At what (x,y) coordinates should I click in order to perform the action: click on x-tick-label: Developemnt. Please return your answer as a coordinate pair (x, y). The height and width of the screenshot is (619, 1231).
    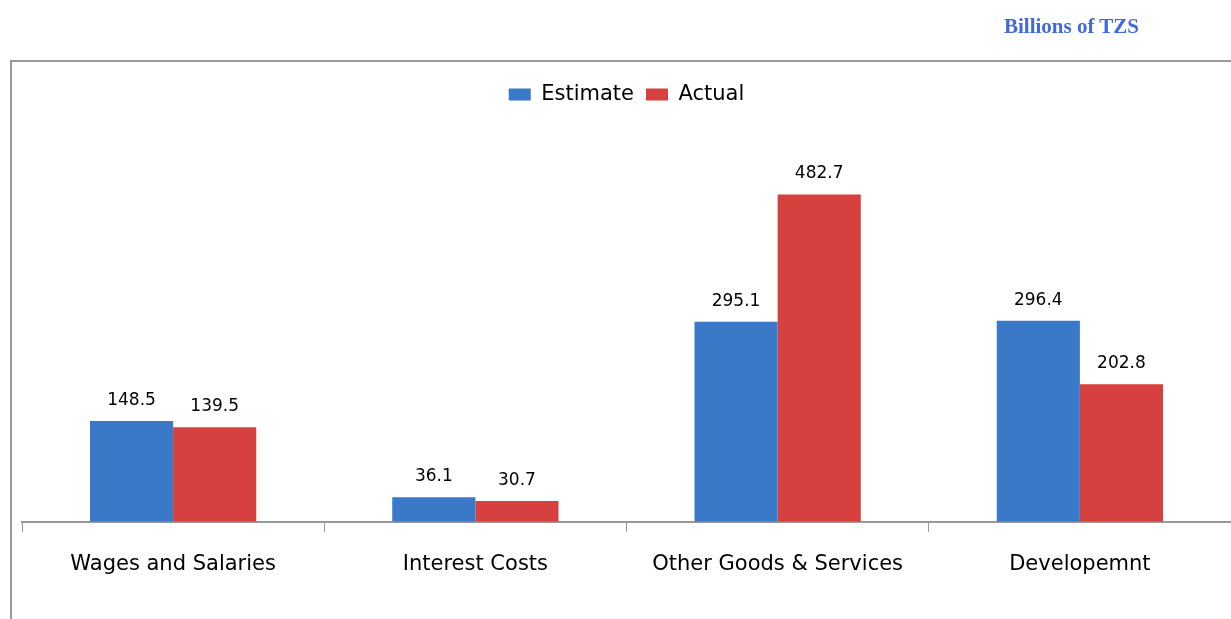
    Looking at the image, I should click on (1080, 562).